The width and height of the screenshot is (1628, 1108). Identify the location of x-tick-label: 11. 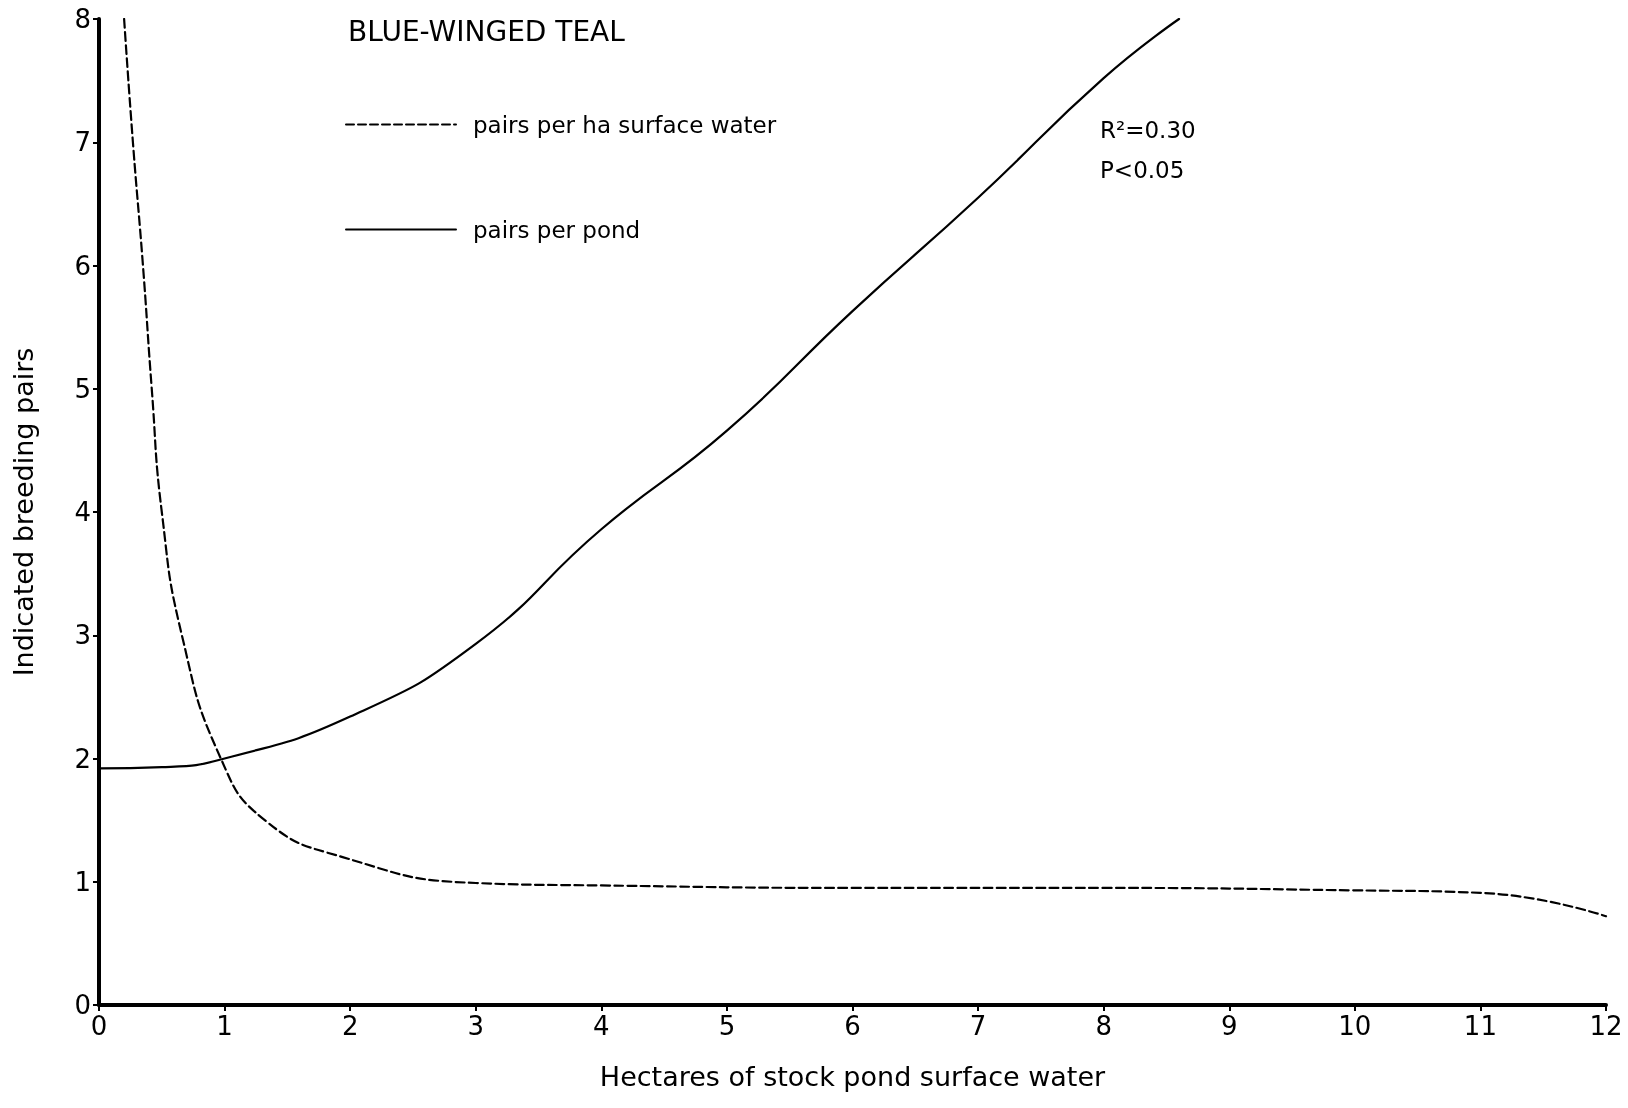
(1480, 1026).